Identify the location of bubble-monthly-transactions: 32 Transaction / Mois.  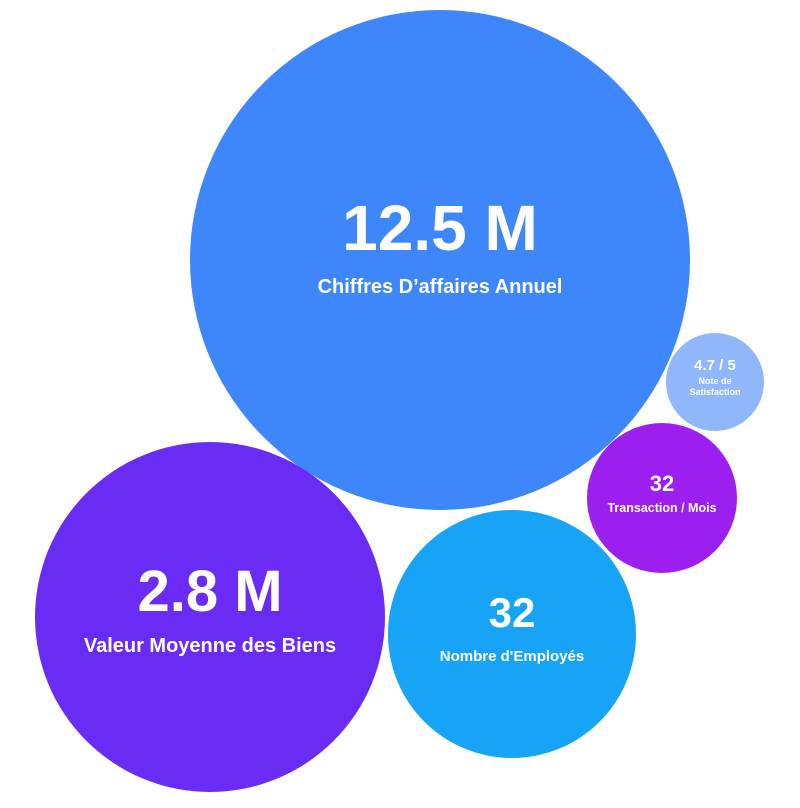
(662, 498).